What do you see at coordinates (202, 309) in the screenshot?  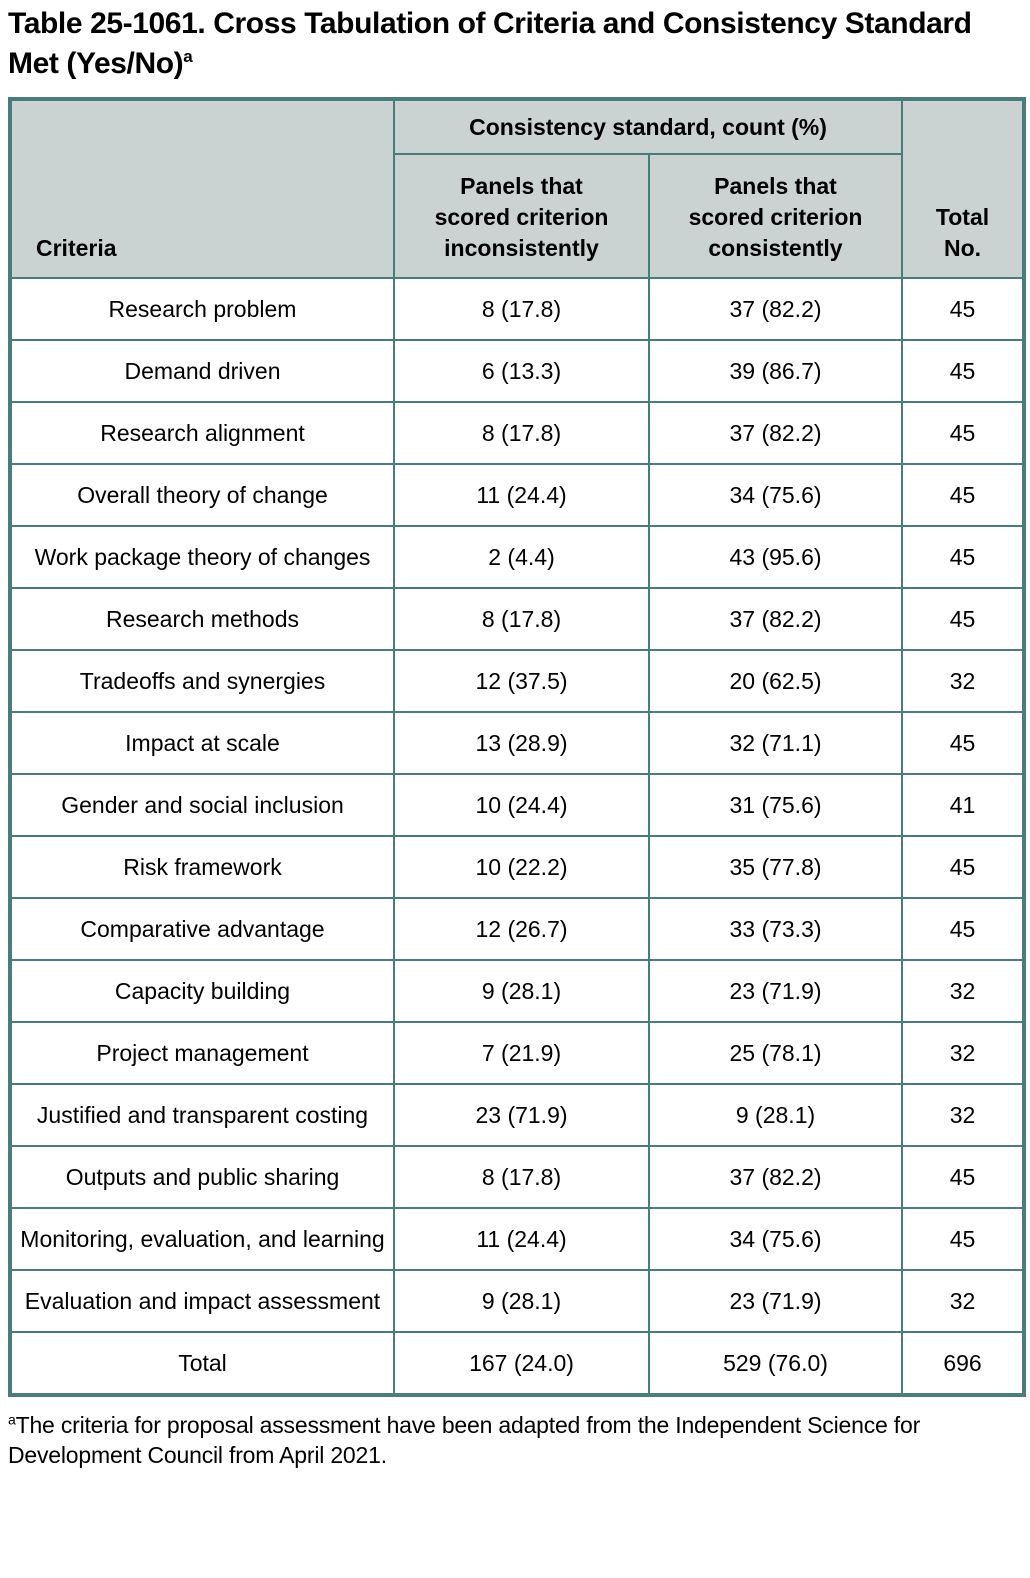 I see `criteria-cell: Research problem` at bounding box center [202, 309].